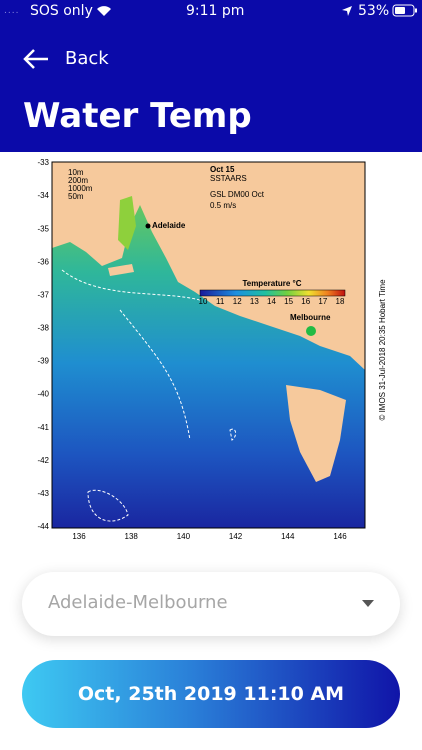  Describe the element at coordinates (76, 172) in the screenshot. I see `depth-legend-label: 10m` at that location.